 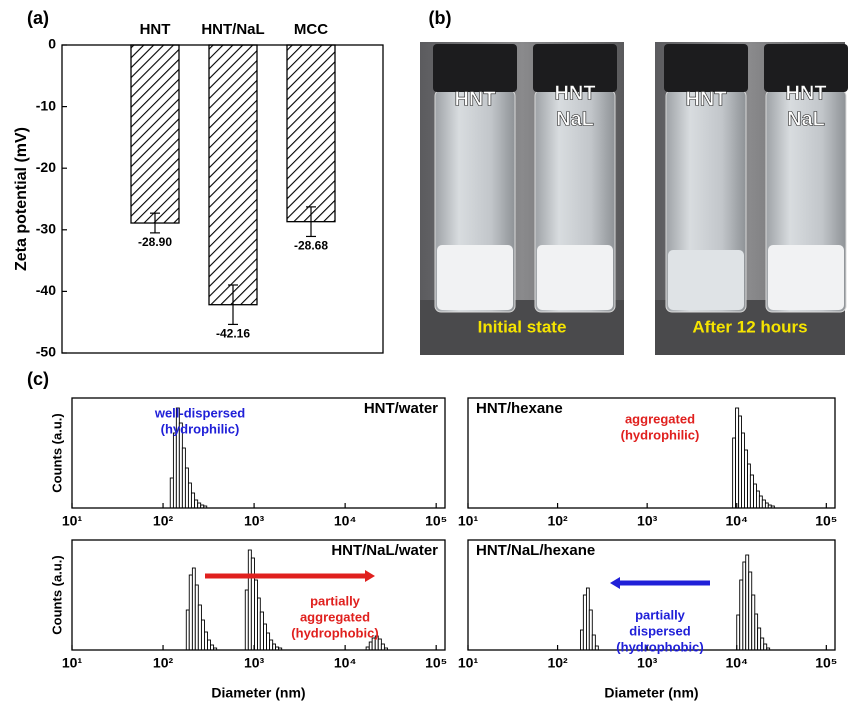 I want to click on y-tick-label: 0, so click(x=52, y=44).